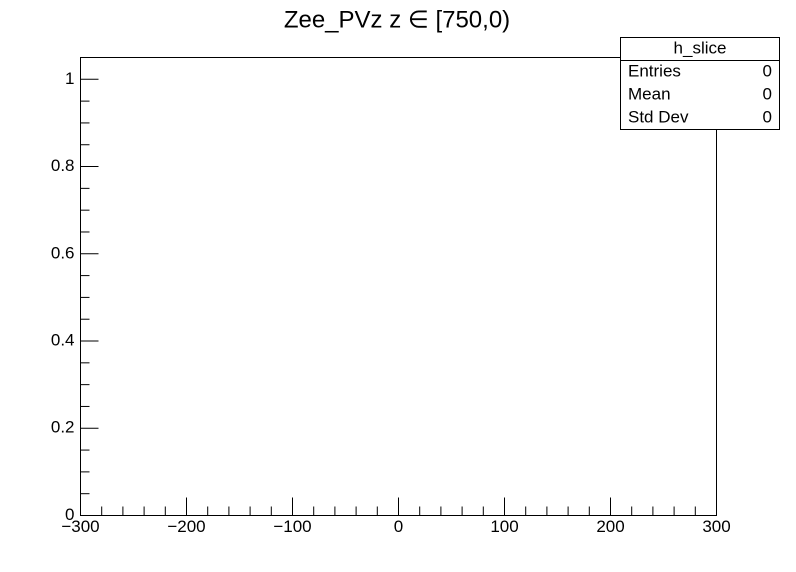 The width and height of the screenshot is (796, 572). Describe the element at coordinates (63, 427) in the screenshot. I see `y-tick-label: 0.2` at that location.